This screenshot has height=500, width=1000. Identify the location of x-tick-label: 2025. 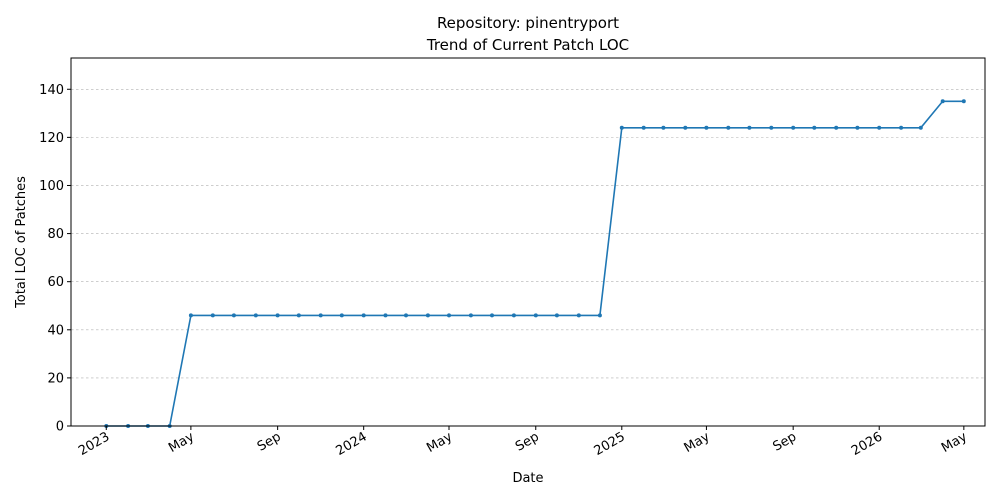
(610, 444).